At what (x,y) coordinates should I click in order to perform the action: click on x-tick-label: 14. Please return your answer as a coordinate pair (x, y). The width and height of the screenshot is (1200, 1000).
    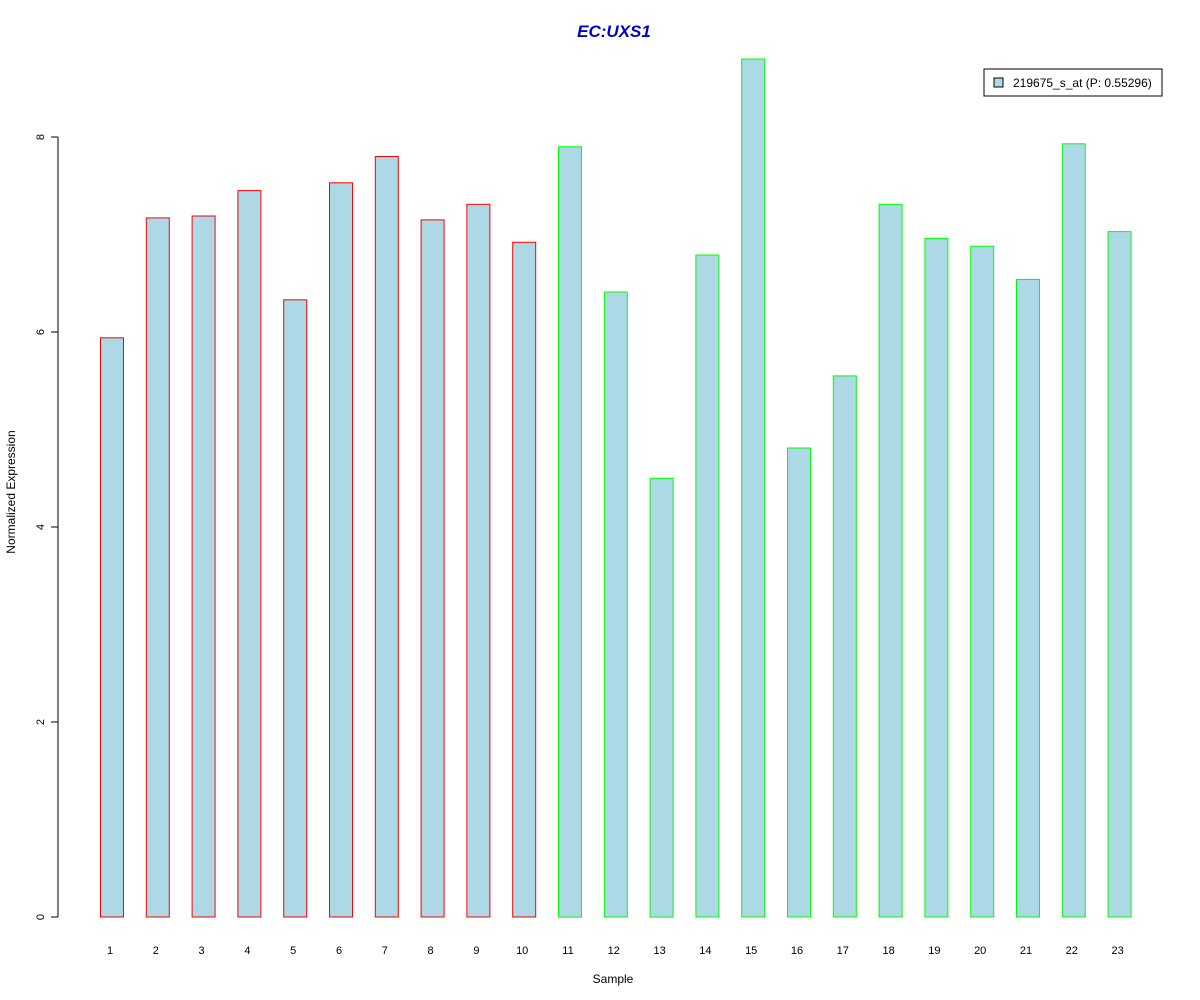
    Looking at the image, I should click on (705, 951).